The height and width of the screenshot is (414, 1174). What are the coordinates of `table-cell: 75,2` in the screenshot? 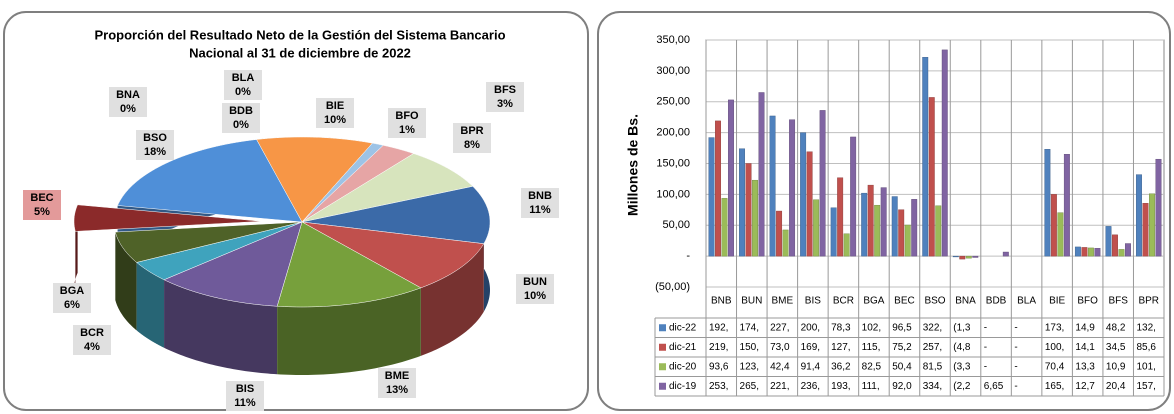 It's located at (902, 347).